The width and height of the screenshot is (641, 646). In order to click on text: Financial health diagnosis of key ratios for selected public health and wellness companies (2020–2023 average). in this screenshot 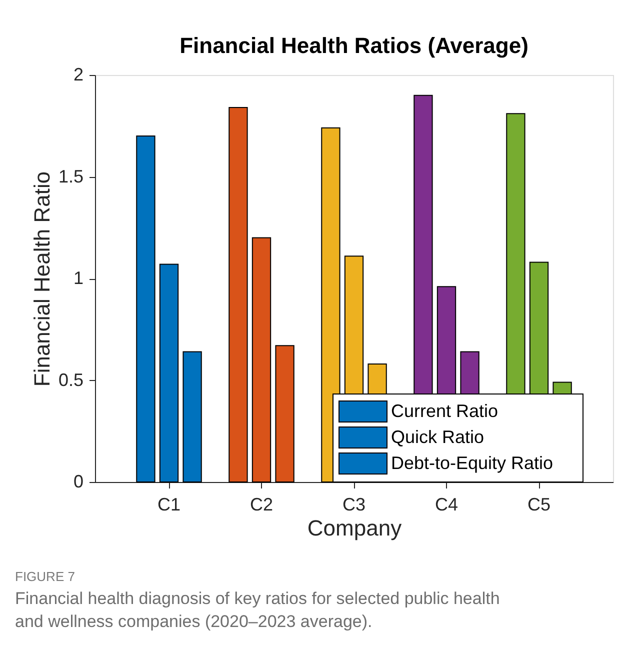, I will do `click(257, 610)`.